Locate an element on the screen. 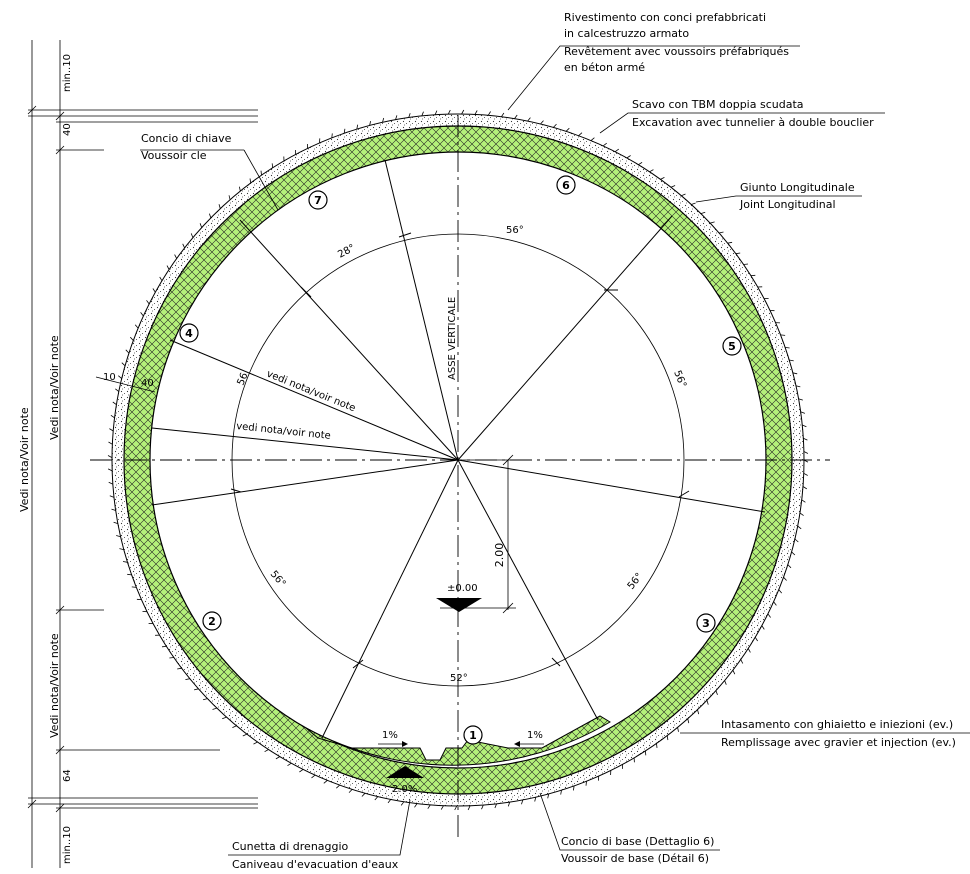 This screenshot has height=874, width=970. key-segment-label-fr: Voussoir cle is located at coordinates (174, 155).